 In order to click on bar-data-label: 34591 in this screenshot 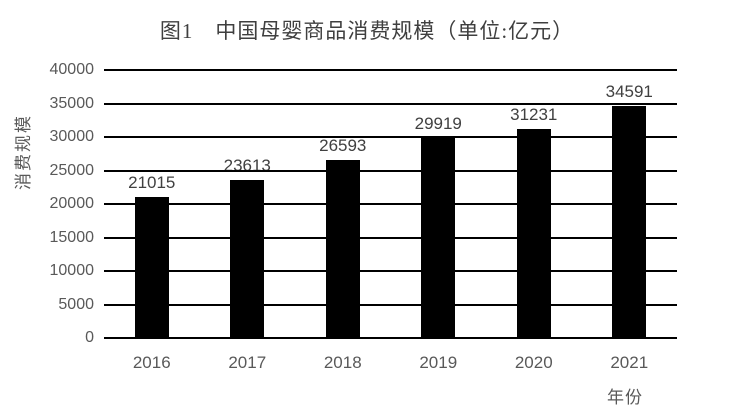, I will do `click(629, 92)`.